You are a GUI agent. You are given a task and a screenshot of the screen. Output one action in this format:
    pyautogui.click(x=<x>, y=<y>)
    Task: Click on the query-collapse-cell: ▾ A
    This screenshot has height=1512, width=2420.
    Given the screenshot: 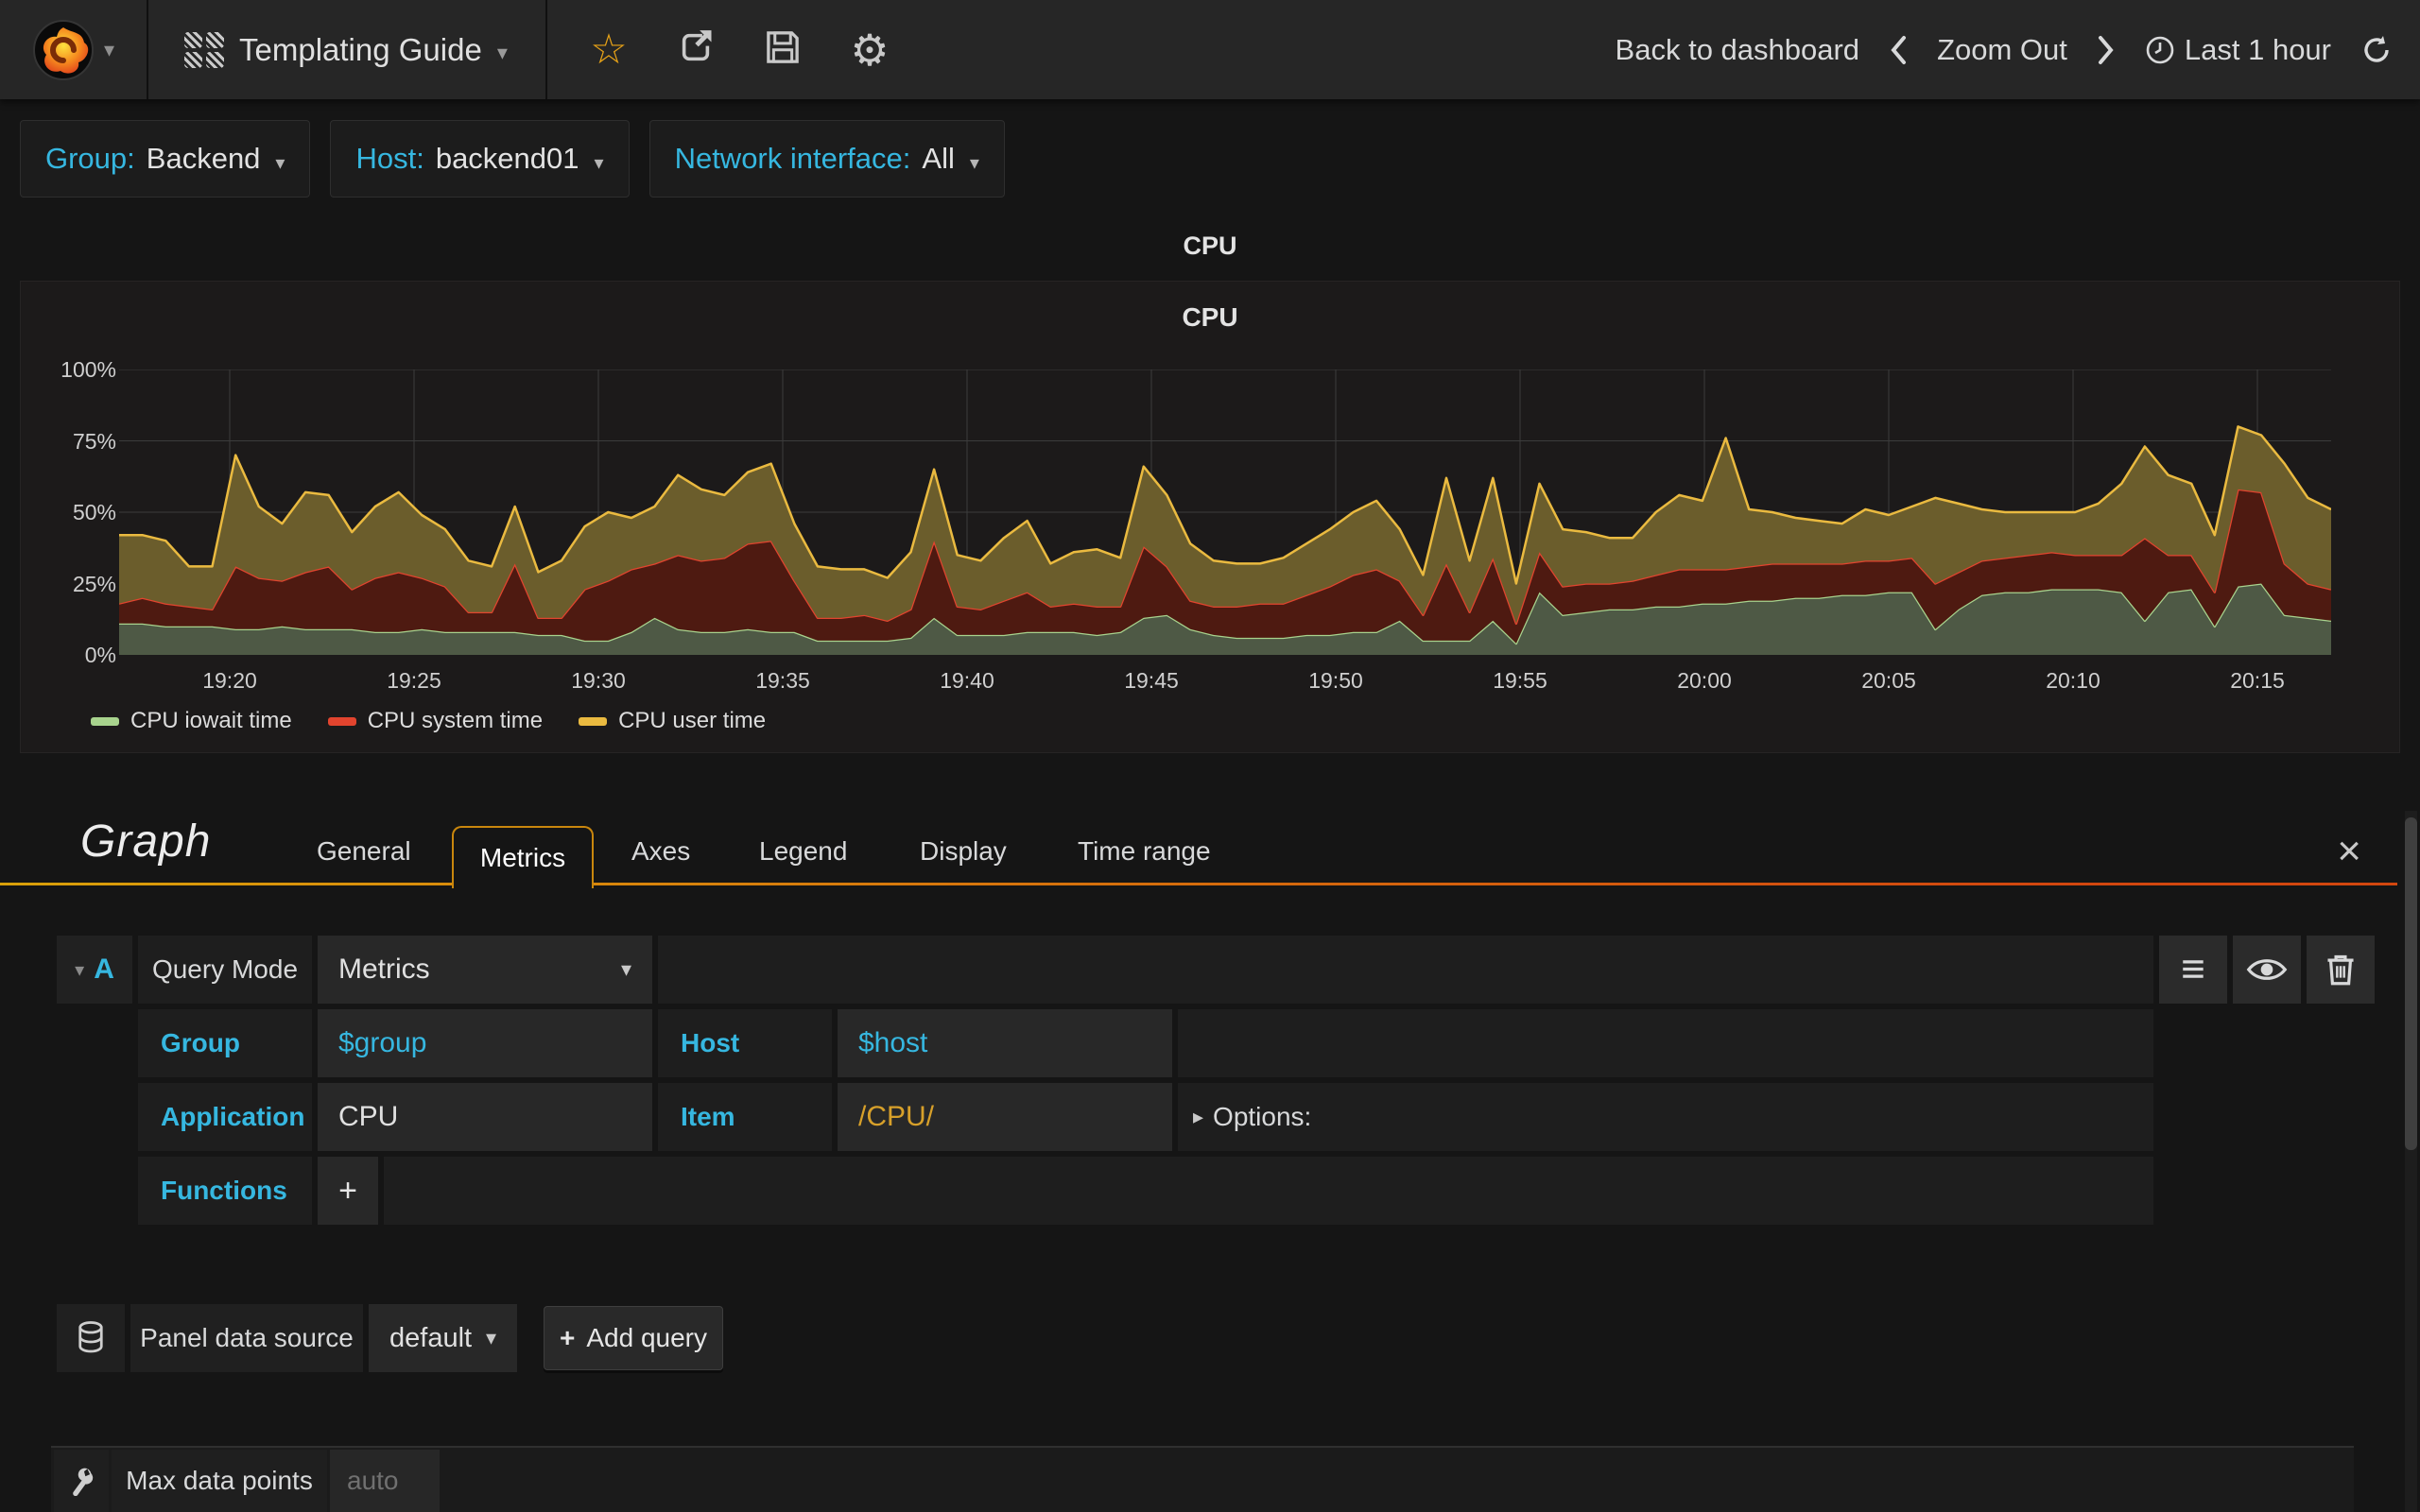 What is the action you would take?
    pyautogui.click(x=95, y=970)
    